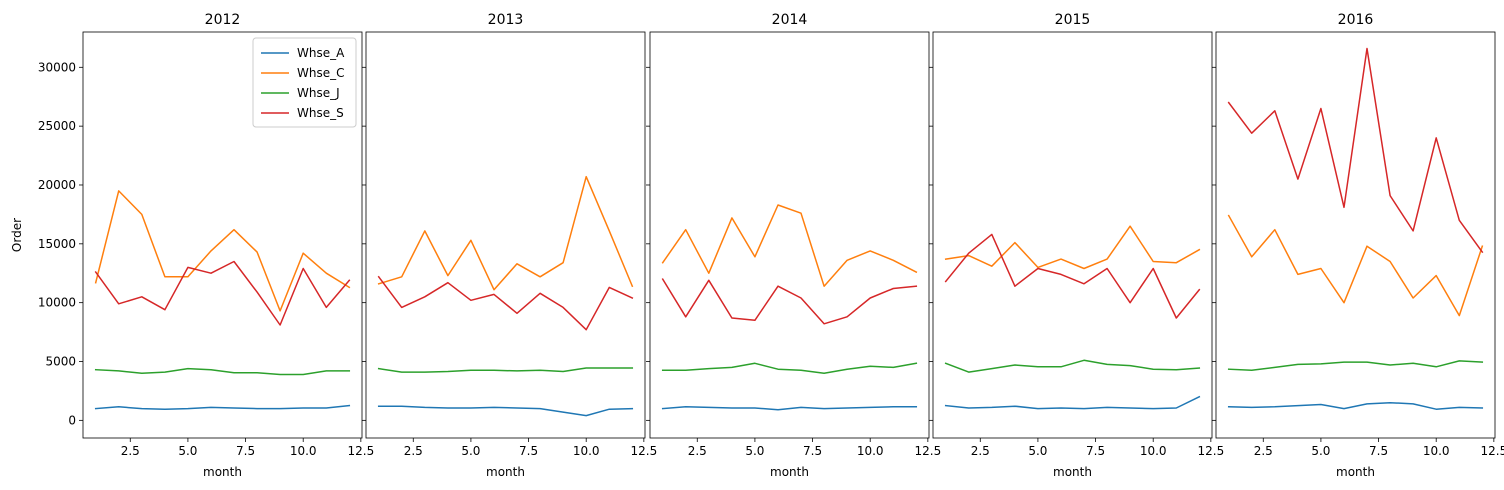  Describe the element at coordinates (57, 67) in the screenshot. I see `y-tick-label: 30000` at that location.